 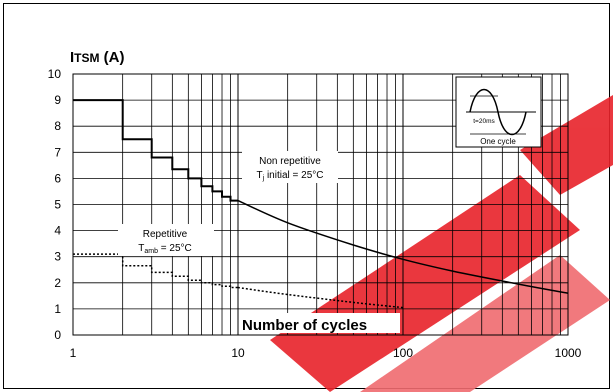 I want to click on nonrep-label-bg, so click(x=290, y=167).